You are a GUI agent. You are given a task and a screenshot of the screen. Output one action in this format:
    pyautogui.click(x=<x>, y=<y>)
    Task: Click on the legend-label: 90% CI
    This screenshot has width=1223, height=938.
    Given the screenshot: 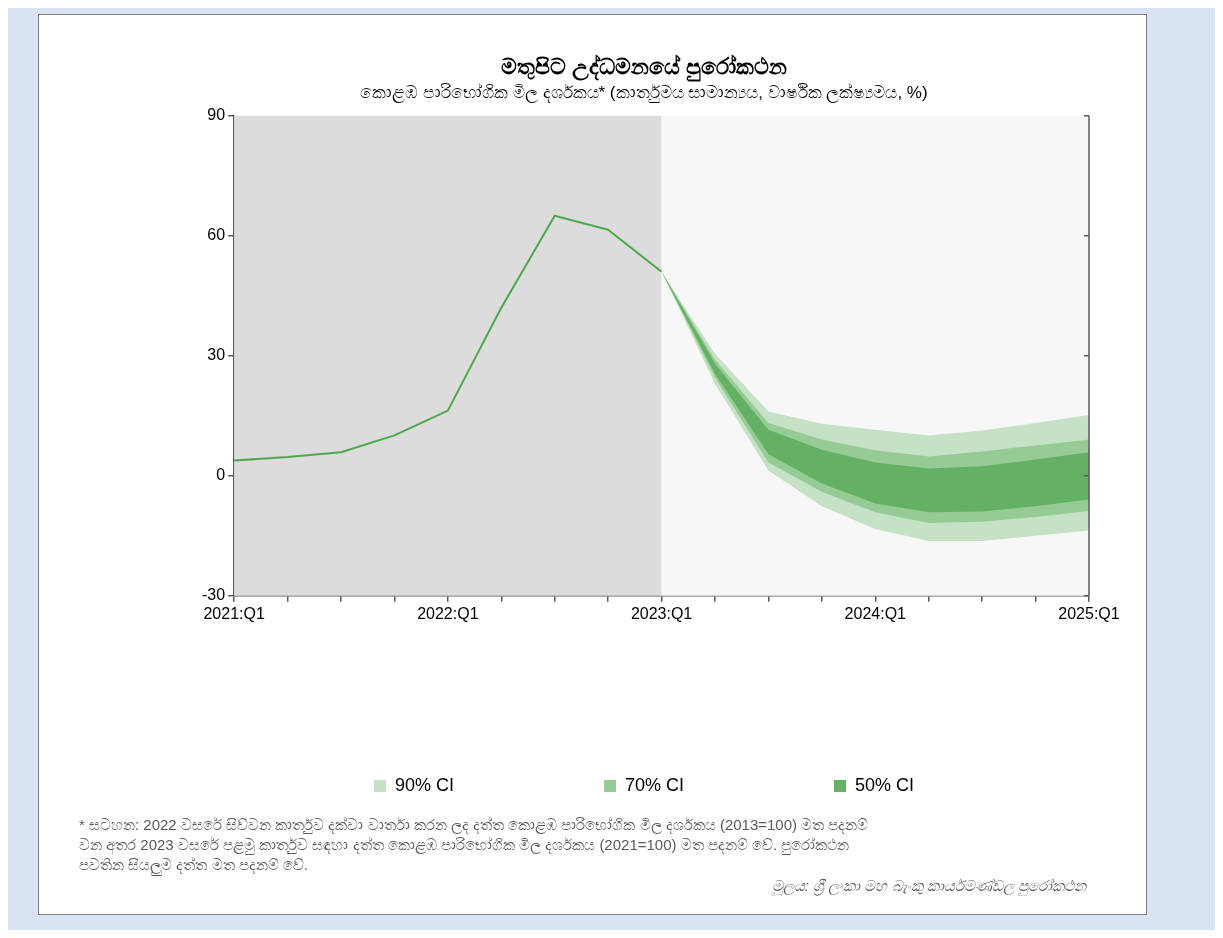 What is the action you would take?
    pyautogui.click(x=424, y=784)
    